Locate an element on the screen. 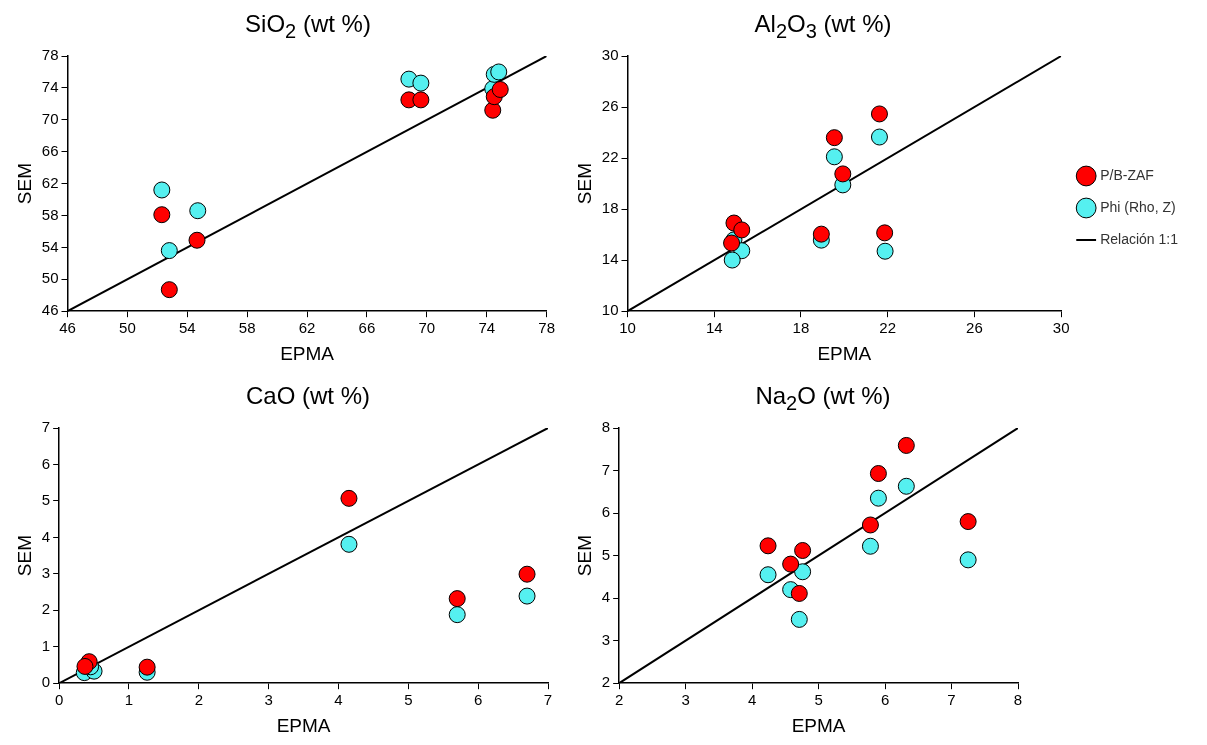 The width and height of the screenshot is (1207, 745). x-tick-label: 54 is located at coordinates (187, 328).